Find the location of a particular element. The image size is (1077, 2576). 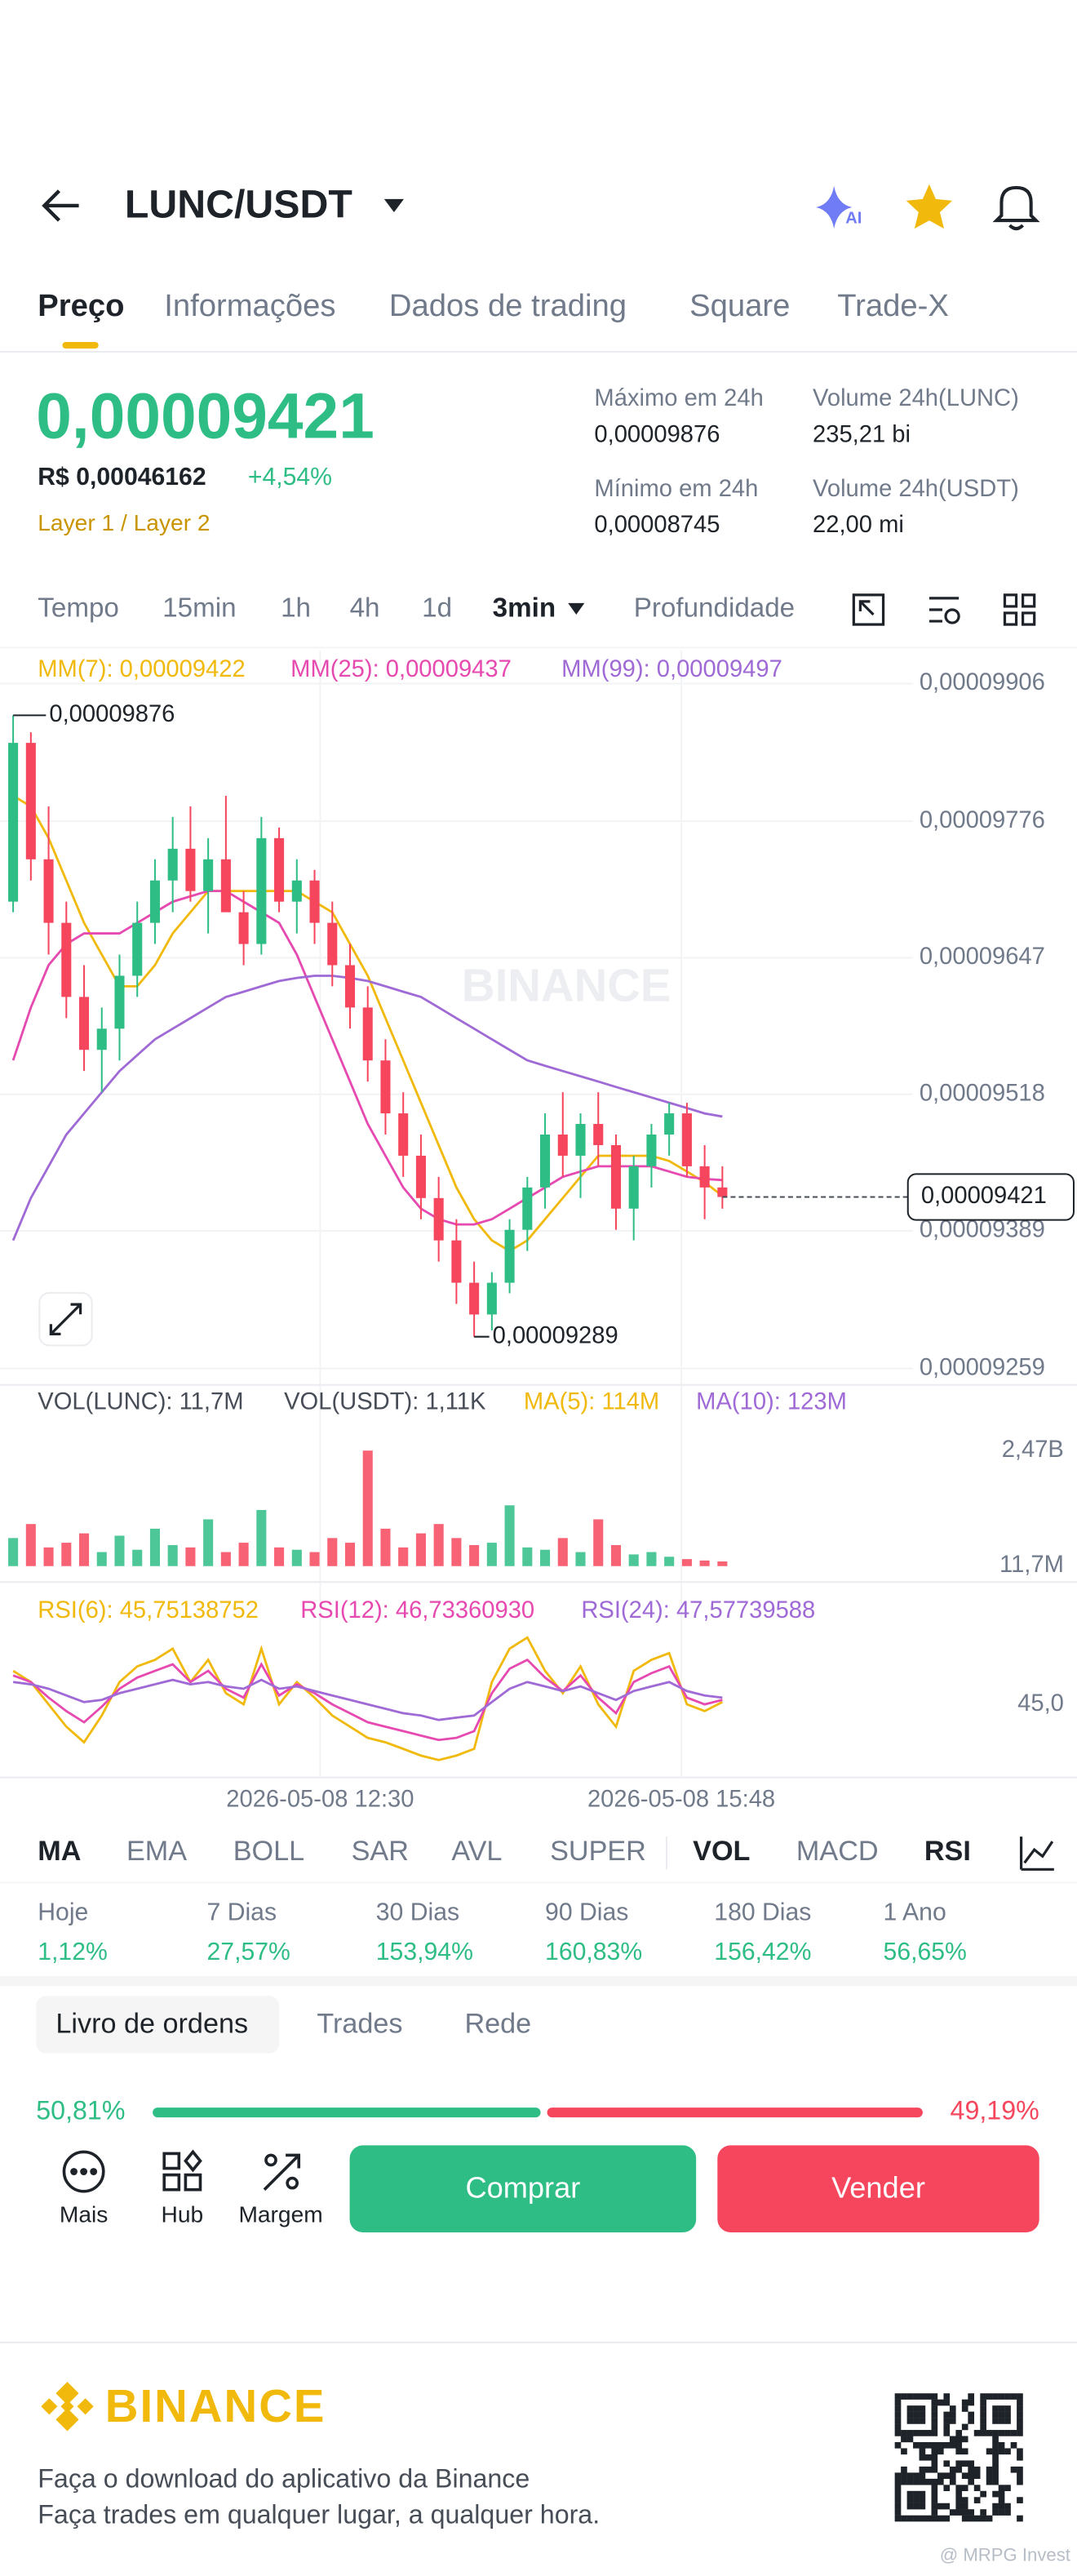

expand-button is located at coordinates (65, 1319).